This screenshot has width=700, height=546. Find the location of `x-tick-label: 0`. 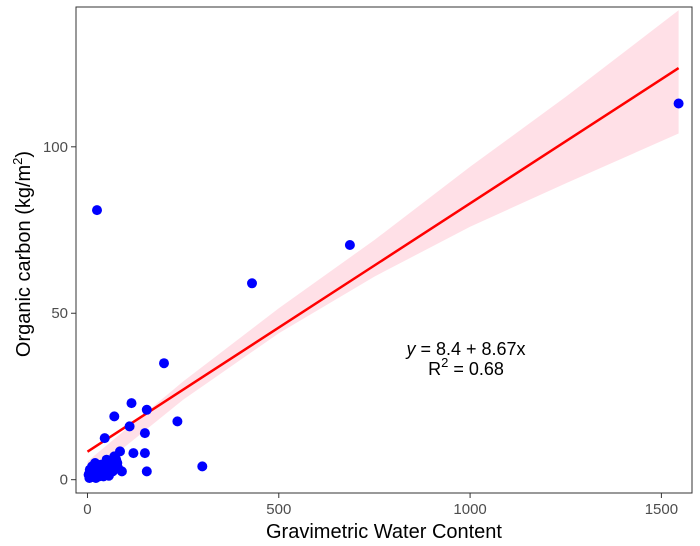

x-tick-label: 0 is located at coordinates (87, 509).